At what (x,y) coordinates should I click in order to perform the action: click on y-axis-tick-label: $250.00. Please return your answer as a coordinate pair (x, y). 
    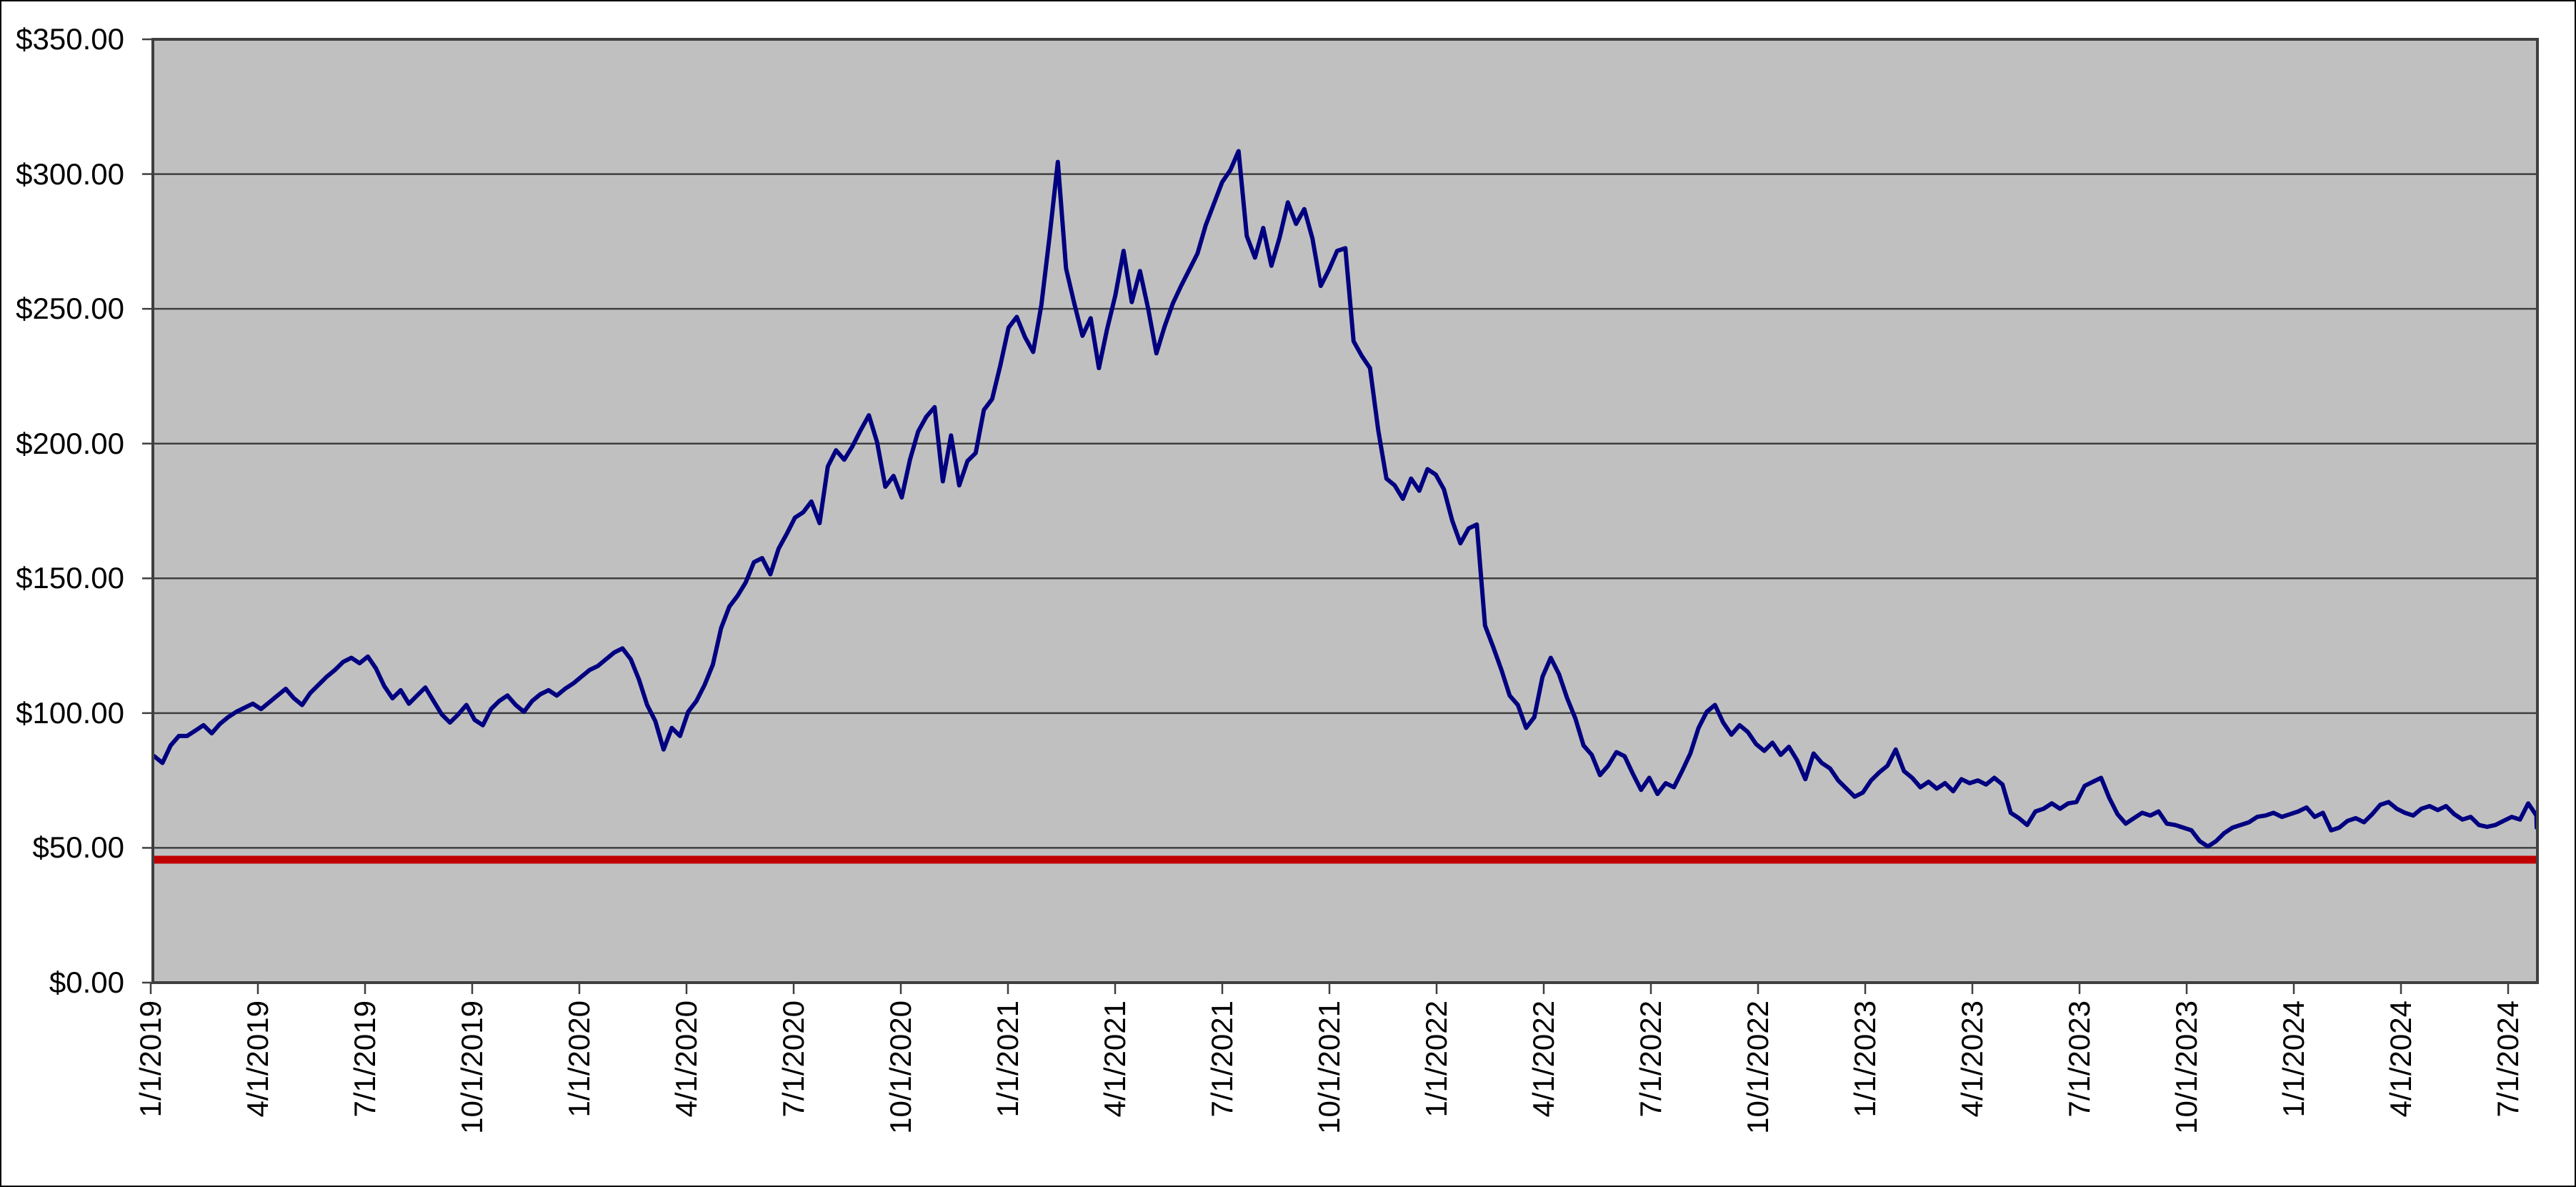
    Looking at the image, I should click on (70, 309).